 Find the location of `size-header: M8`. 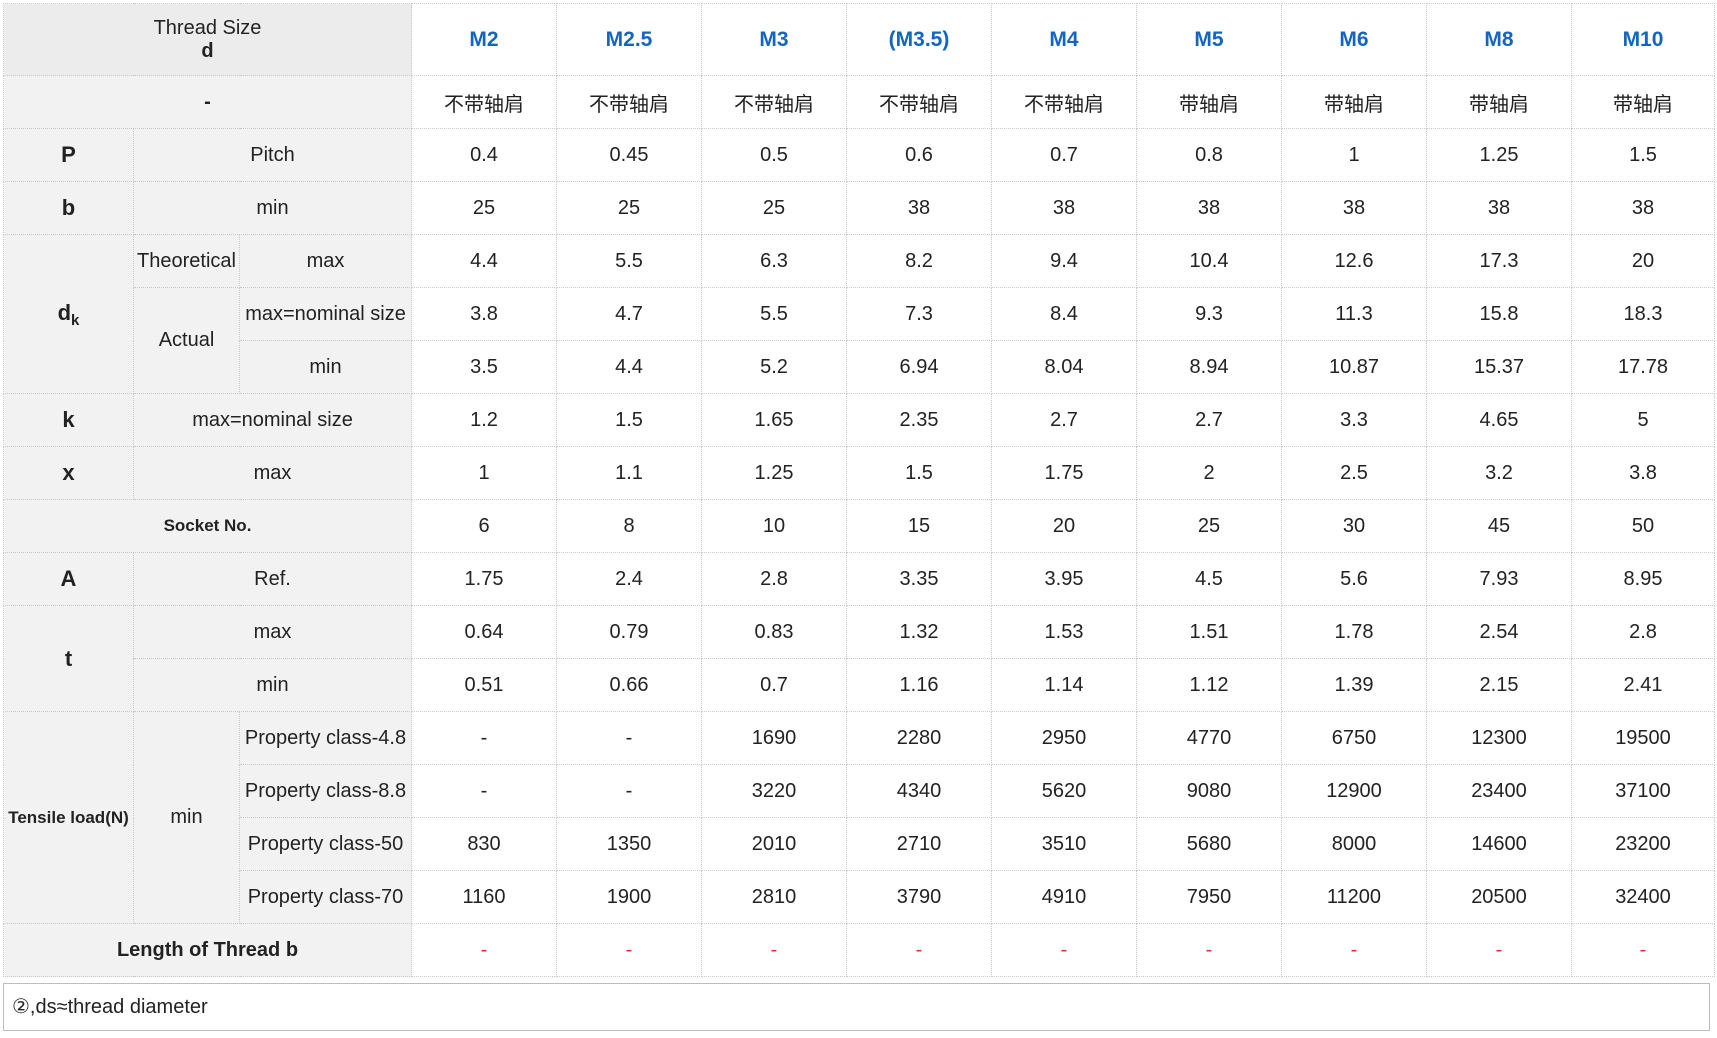

size-header: M8 is located at coordinates (1499, 39).